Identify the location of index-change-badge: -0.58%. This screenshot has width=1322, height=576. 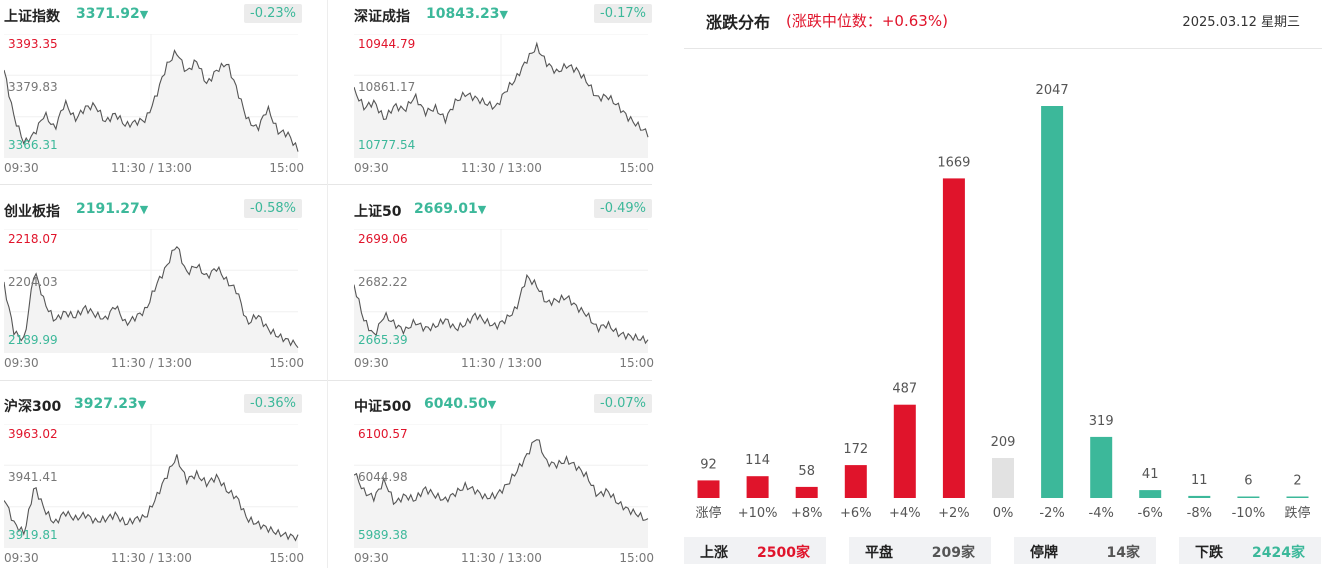
(273, 208).